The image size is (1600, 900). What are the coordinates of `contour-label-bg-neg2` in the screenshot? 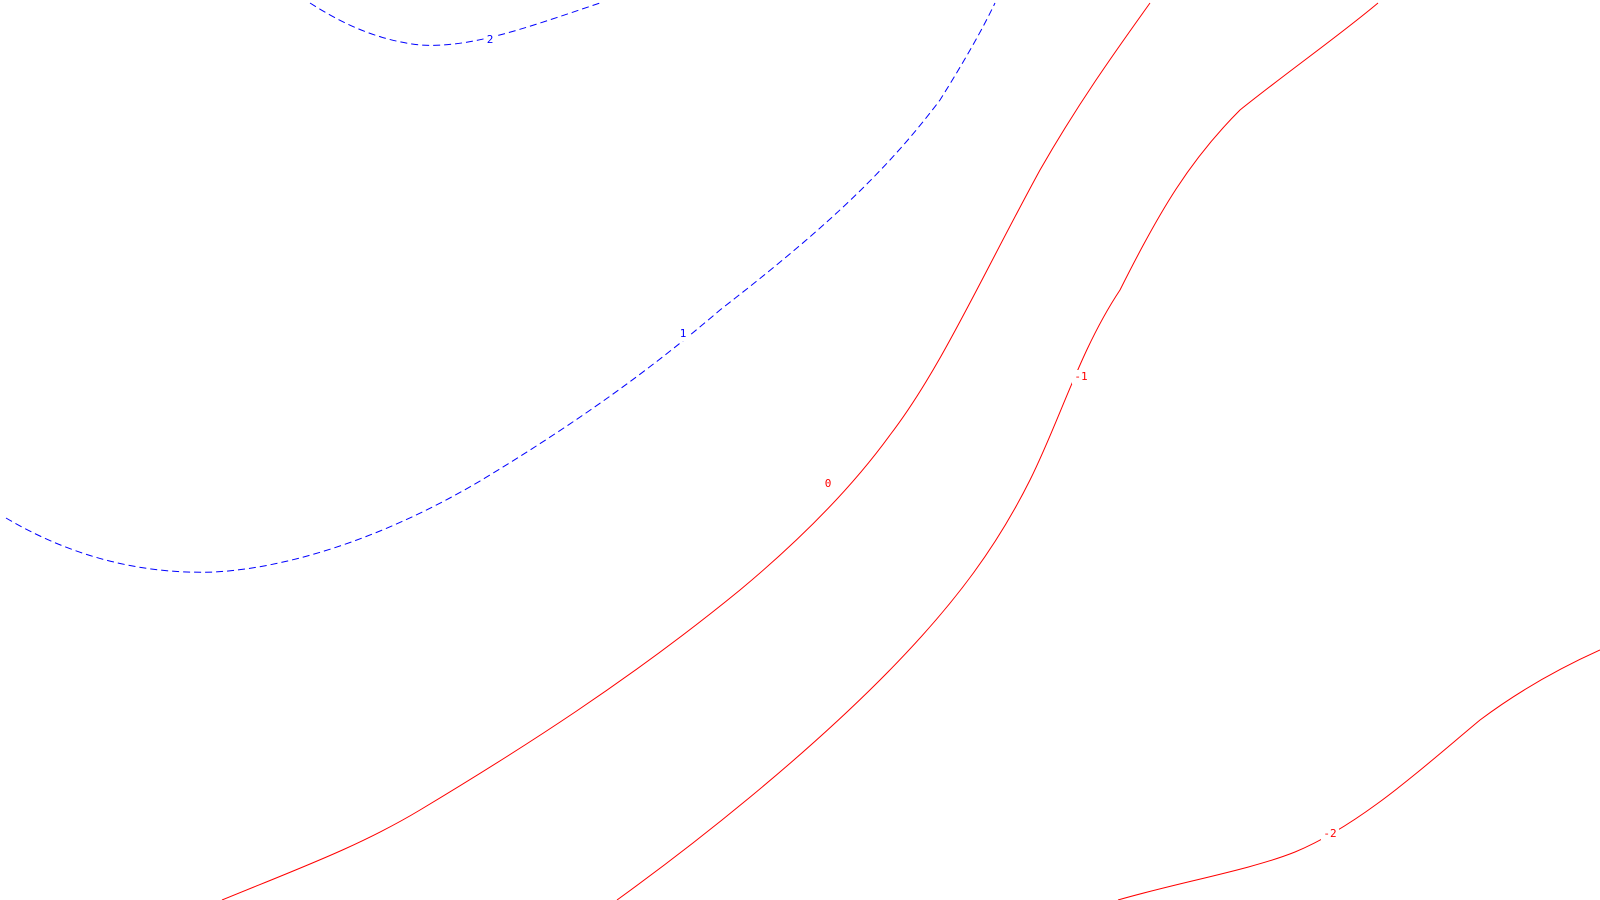 It's located at (1330, 834).